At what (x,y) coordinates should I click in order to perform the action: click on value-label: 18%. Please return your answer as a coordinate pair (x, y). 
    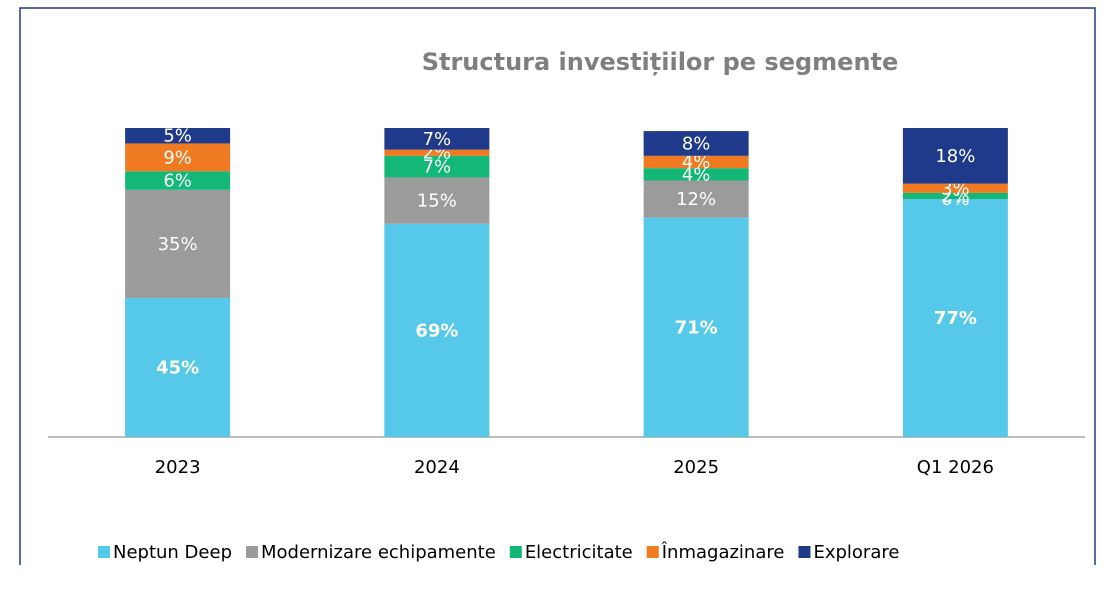
    Looking at the image, I should click on (955, 156).